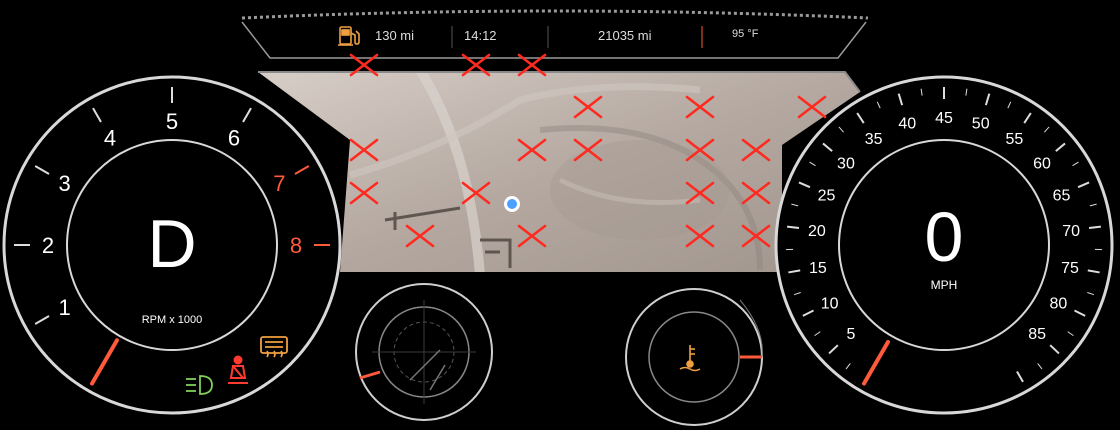 The height and width of the screenshot is (430, 1120). I want to click on odometer-readout: 21035 mi, so click(625, 35).